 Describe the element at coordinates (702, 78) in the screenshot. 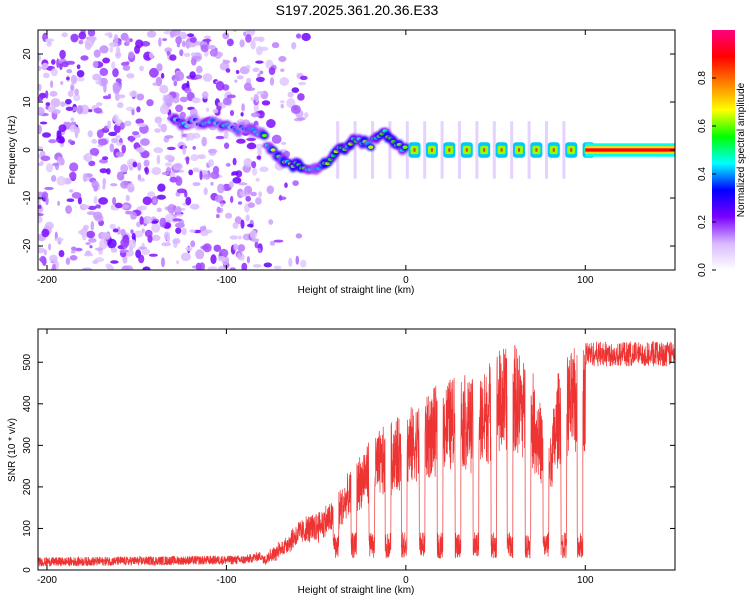

I see `colorbar-tick-label: 0.8` at that location.